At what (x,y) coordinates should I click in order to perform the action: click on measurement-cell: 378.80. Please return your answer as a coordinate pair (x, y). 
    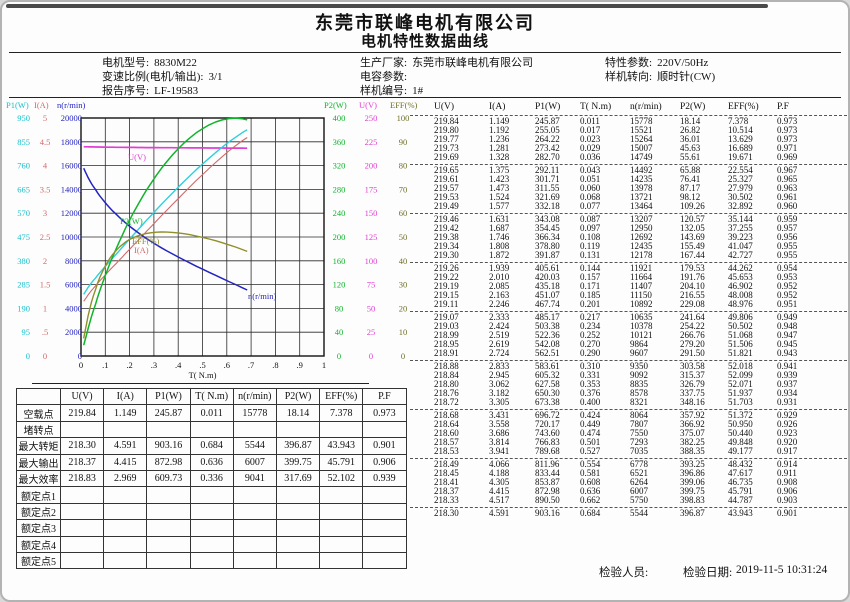
    Looking at the image, I should click on (547, 246).